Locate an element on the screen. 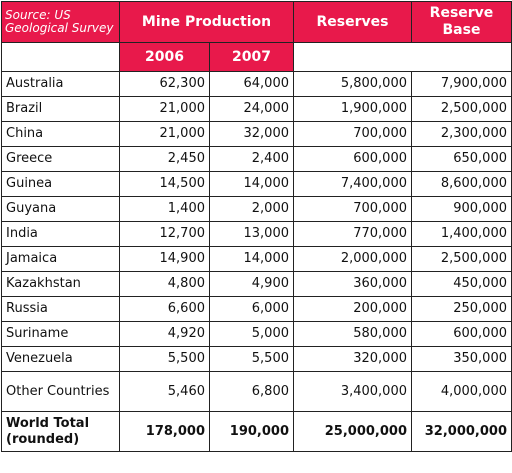 The height and width of the screenshot is (473, 512). country-cell: Other Countries is located at coordinates (60, 391).